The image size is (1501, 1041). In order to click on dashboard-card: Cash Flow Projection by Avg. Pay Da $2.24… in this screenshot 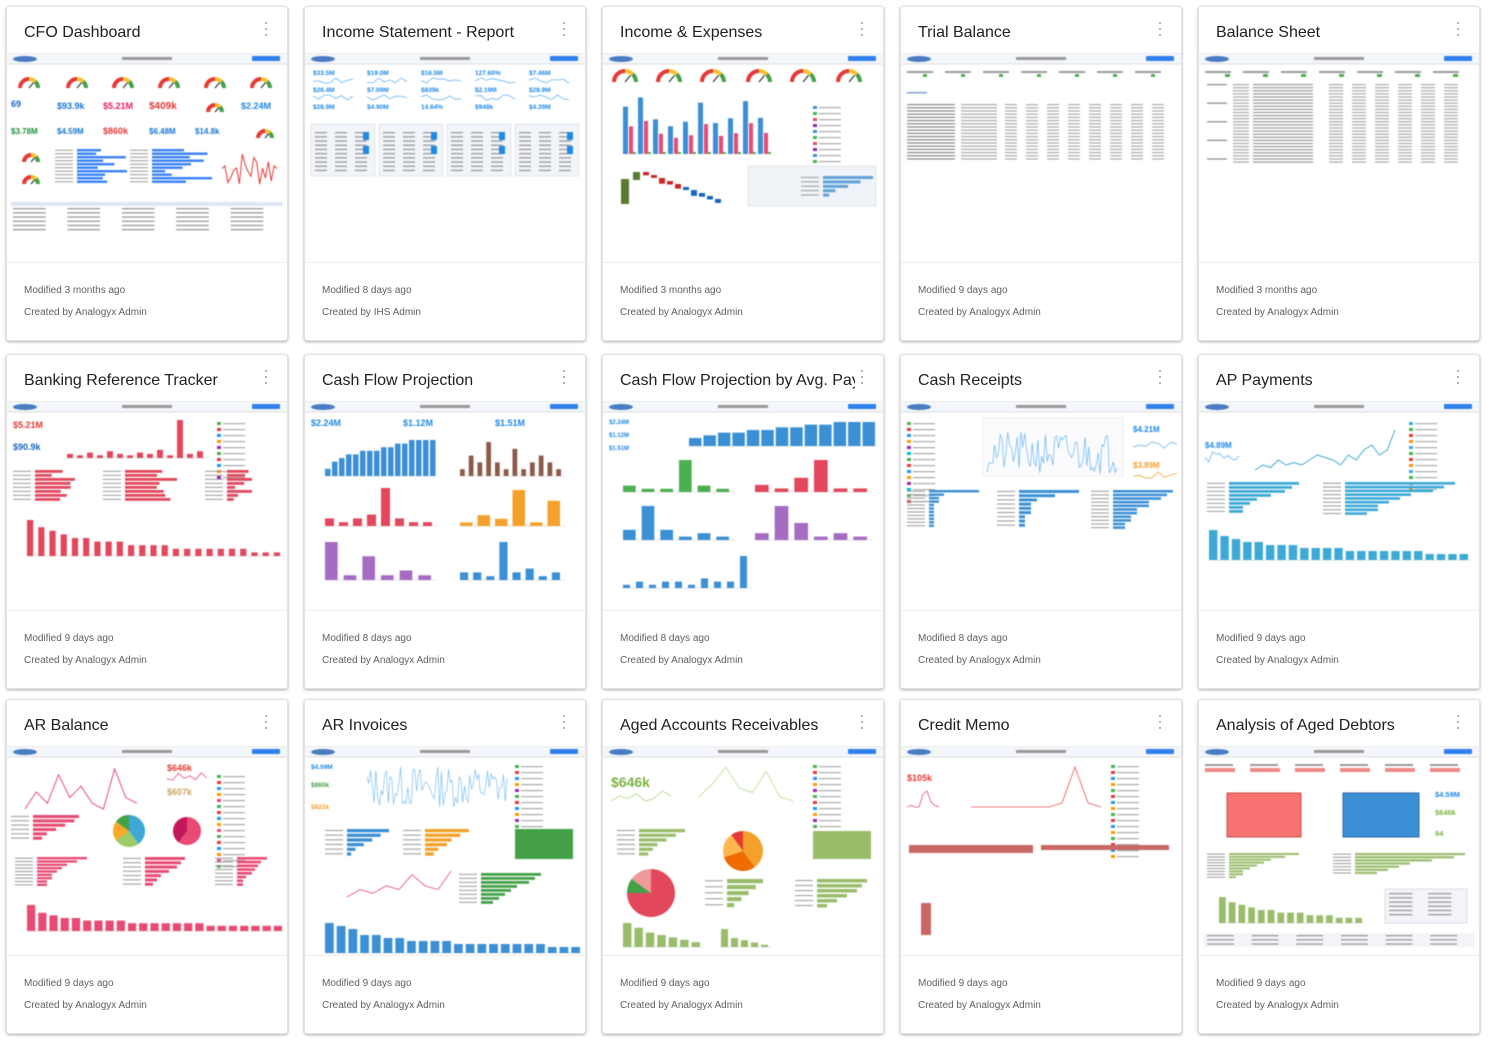, I will do `click(743, 521)`.